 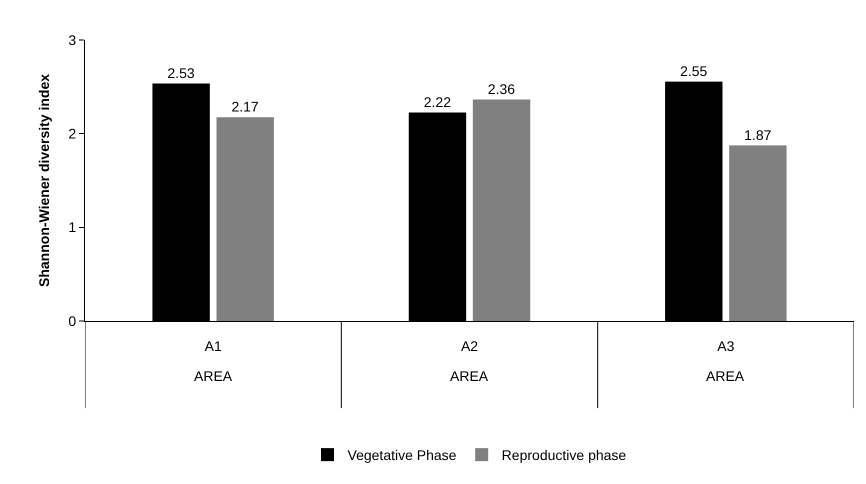 I want to click on x-tick-label: A2, so click(x=469, y=346).